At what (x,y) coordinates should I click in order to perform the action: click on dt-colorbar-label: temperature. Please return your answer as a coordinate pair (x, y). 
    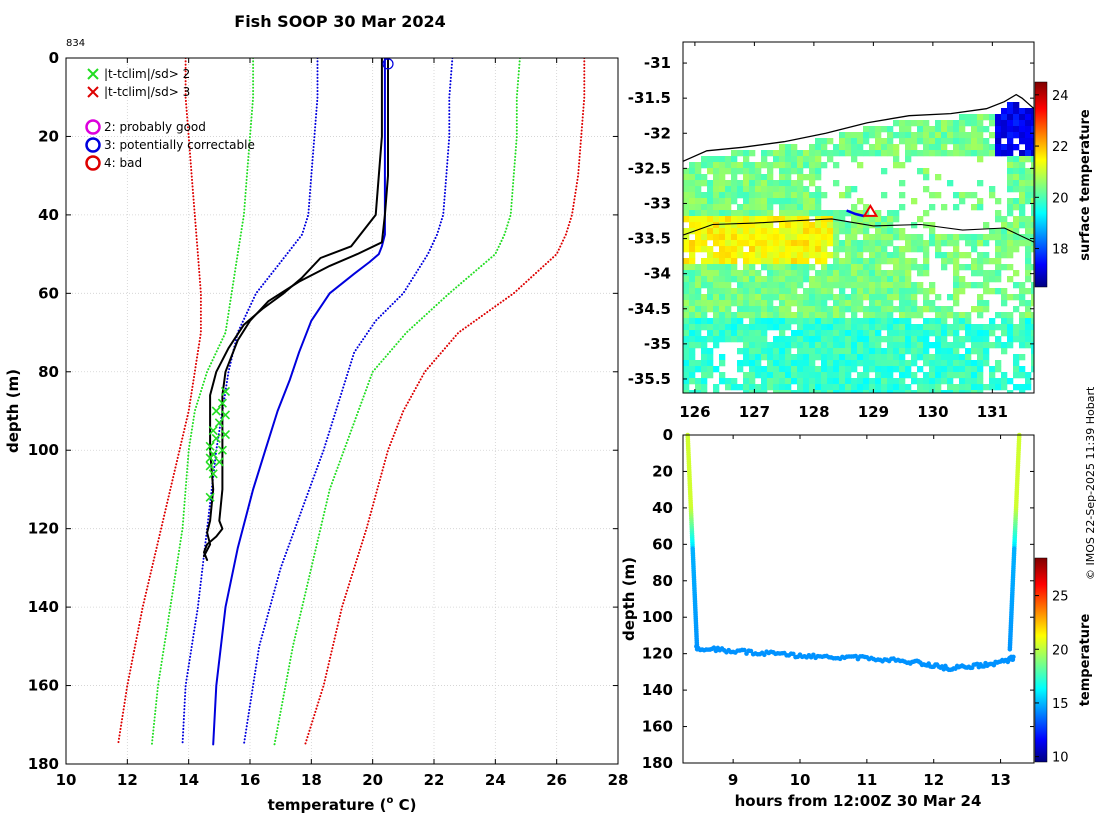
    Looking at the image, I should click on (1085, 660).